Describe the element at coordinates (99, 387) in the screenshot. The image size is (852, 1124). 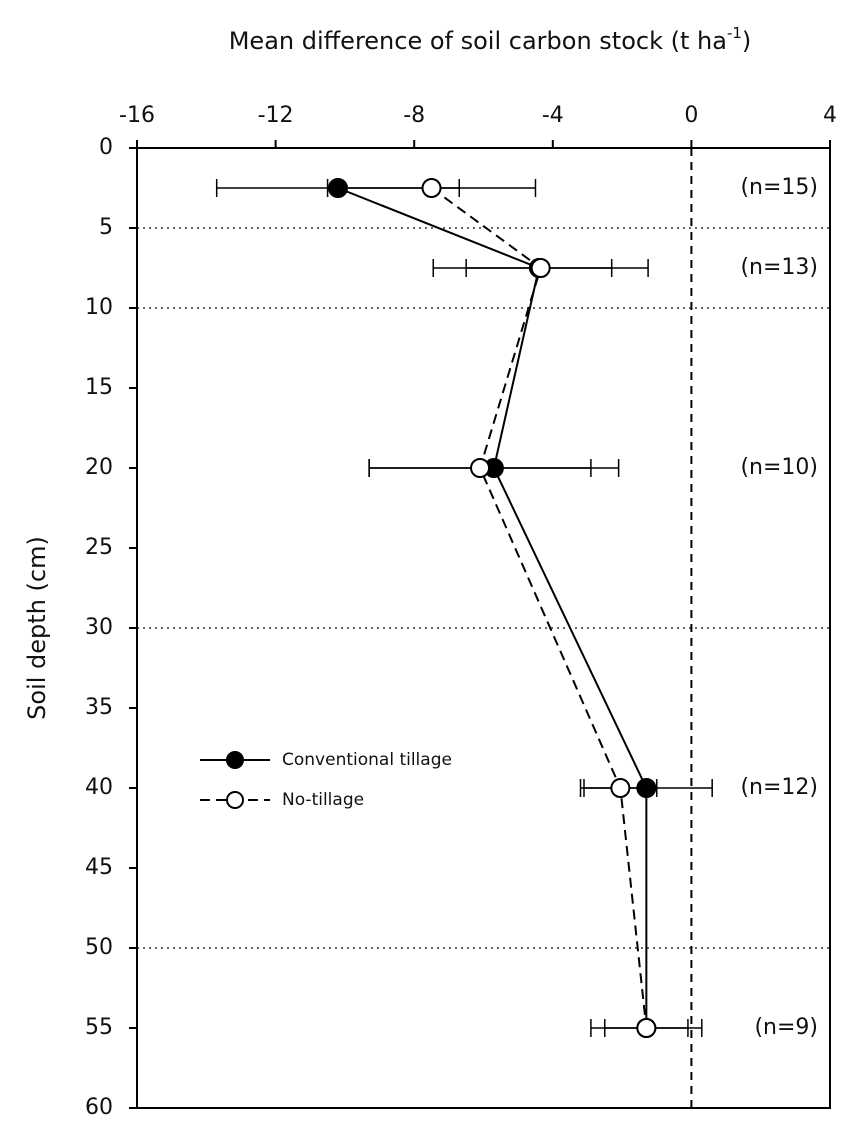
I see `y-tick-label: 15` at that location.